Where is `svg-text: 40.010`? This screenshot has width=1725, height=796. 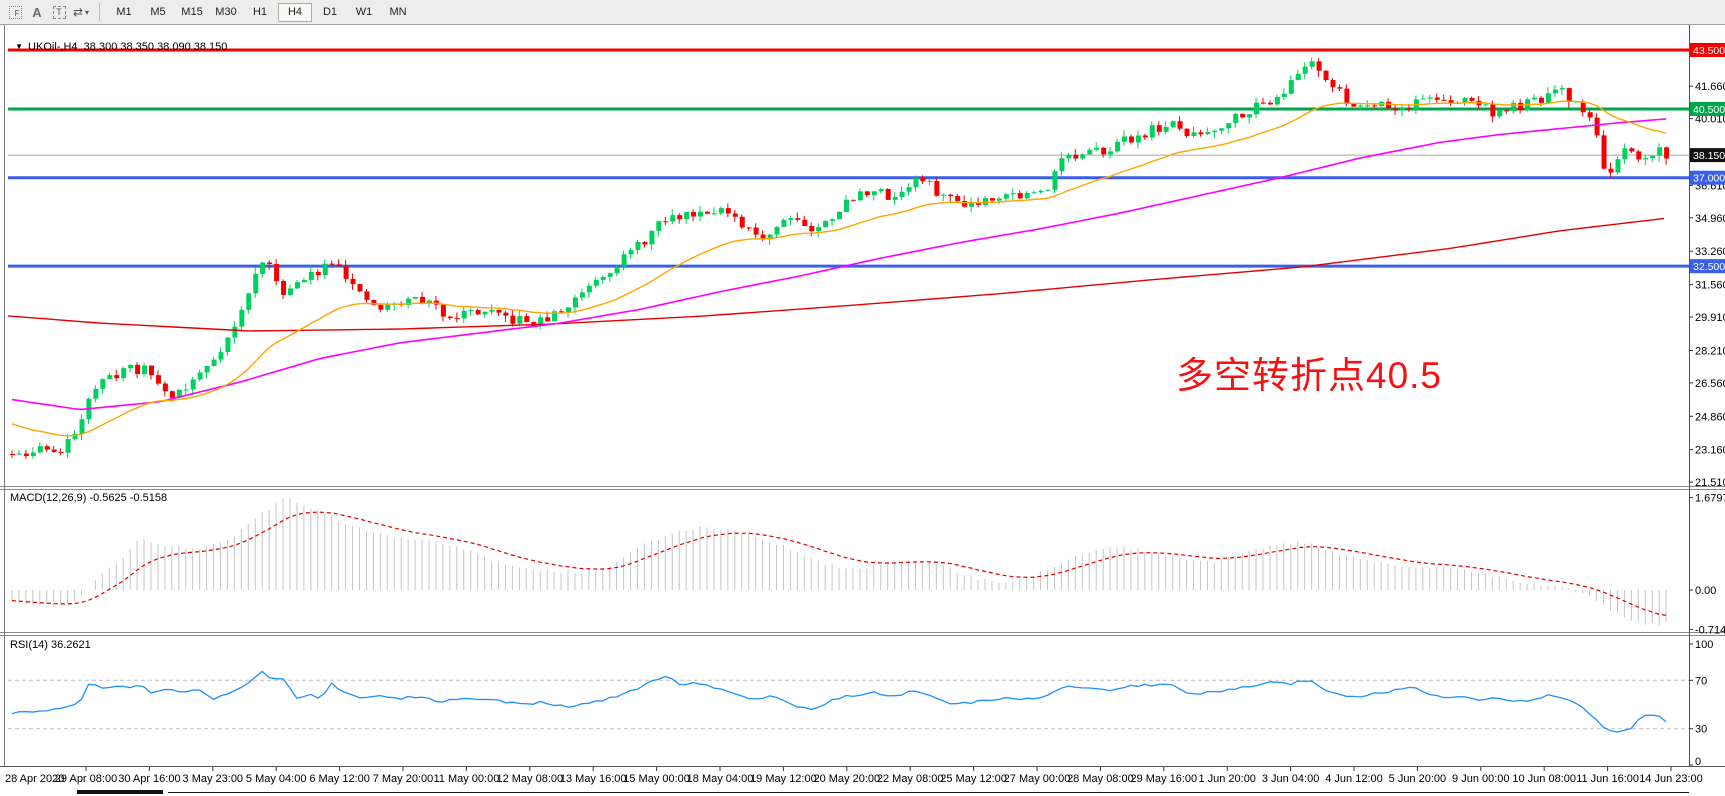 svg-text: 40.010 is located at coordinates (1710, 120).